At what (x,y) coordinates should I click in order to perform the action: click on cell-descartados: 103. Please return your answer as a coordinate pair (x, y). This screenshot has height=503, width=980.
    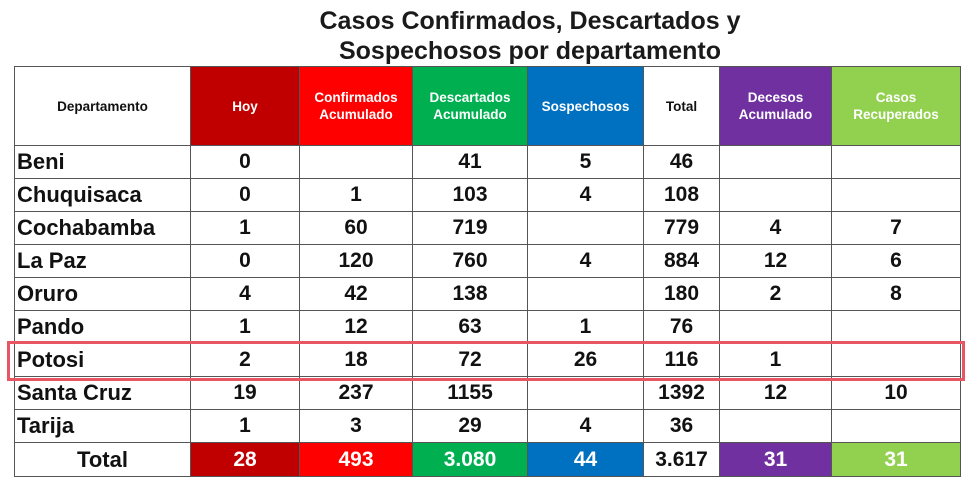
    Looking at the image, I should click on (470, 195).